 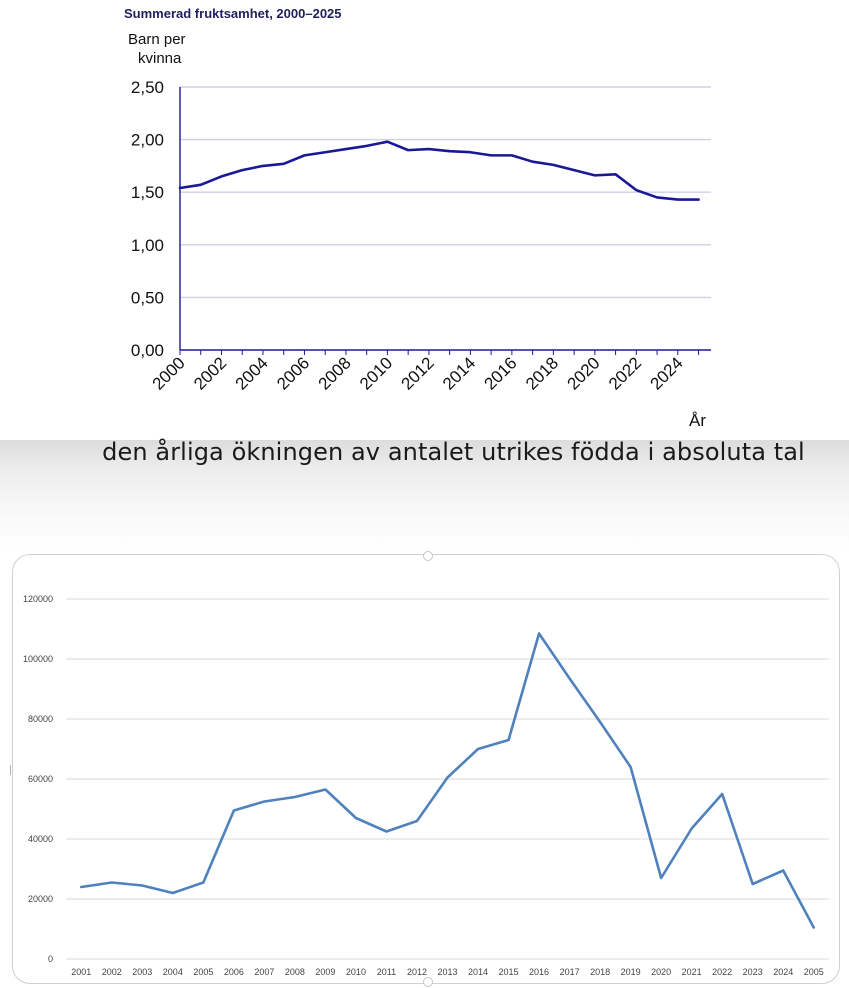 What do you see at coordinates (325, 972) in the screenshot?
I see `x-tick-label: 2009` at bounding box center [325, 972].